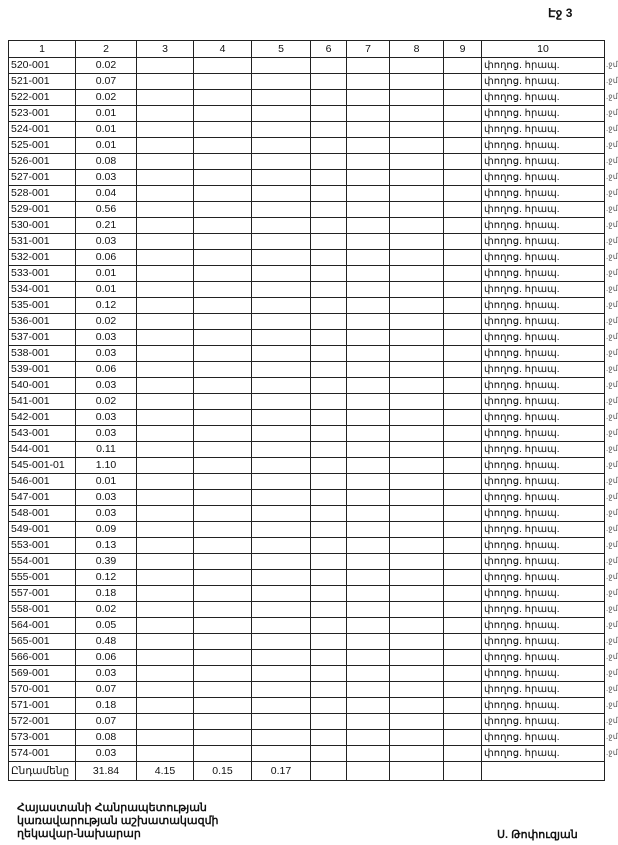 The height and width of the screenshot is (845, 618). I want to click on parcel-code: 574-001, so click(42, 753).